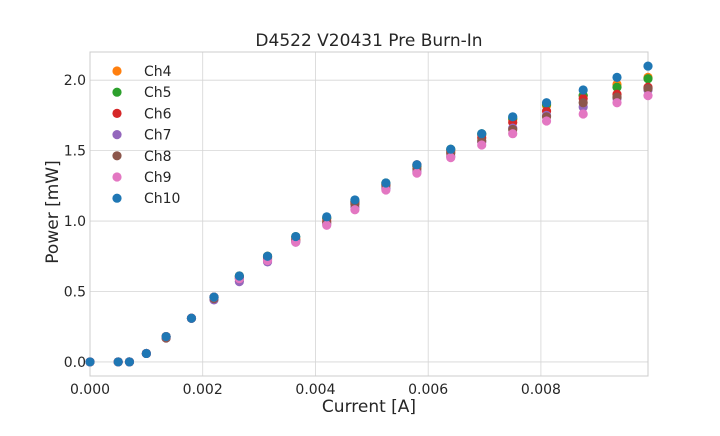  What do you see at coordinates (368, 41) in the screenshot?
I see `chart-title: D4522 V20431 Pre Burn-In` at bounding box center [368, 41].